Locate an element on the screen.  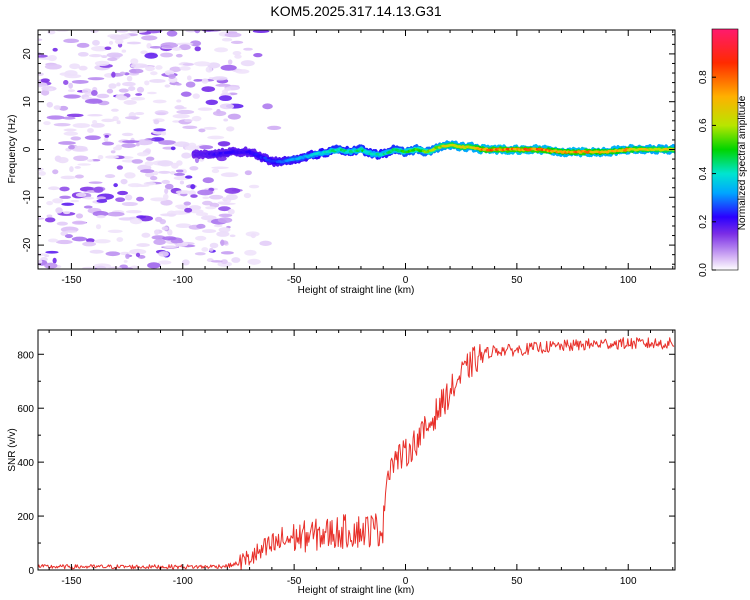
colorbar-ticks: 0.0 0.2 0.4 0.6 0.8 is located at coordinates (707, 173).